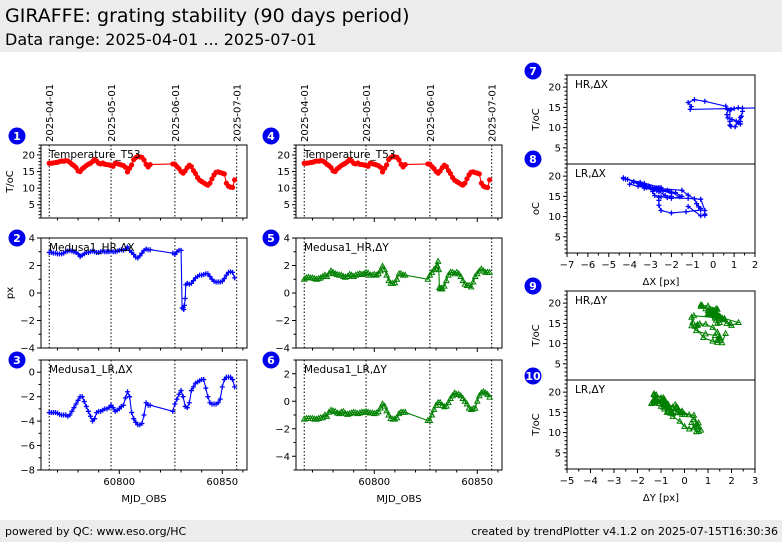  I want to click on y-axis-label: T/oC, so click(536, 120).